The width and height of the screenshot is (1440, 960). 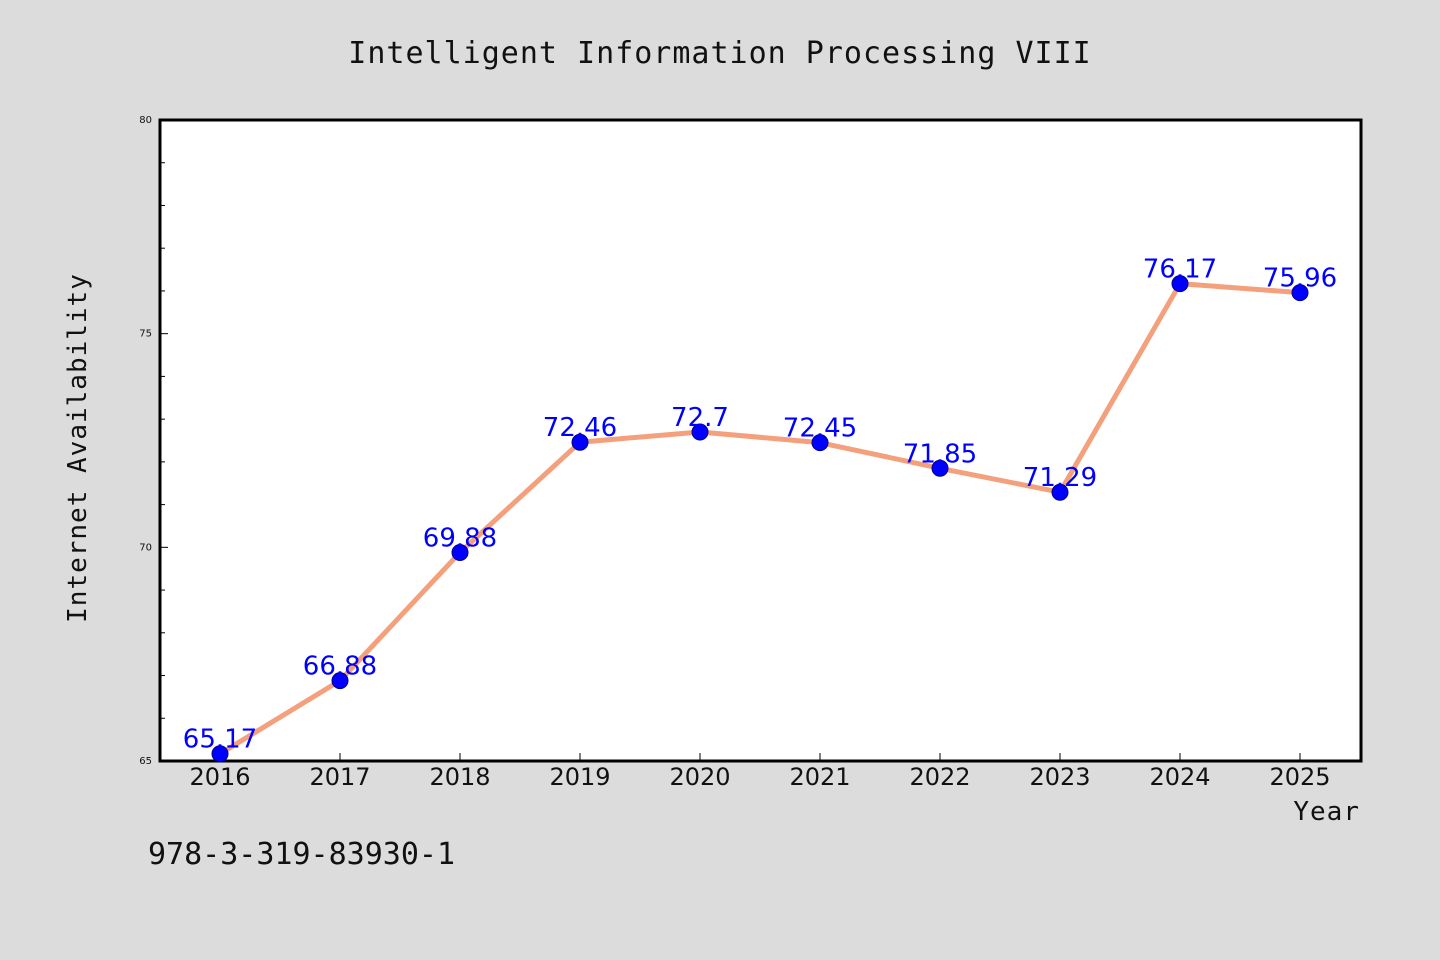 What do you see at coordinates (340, 667) in the screenshot?
I see `data-label: 66.88` at bounding box center [340, 667].